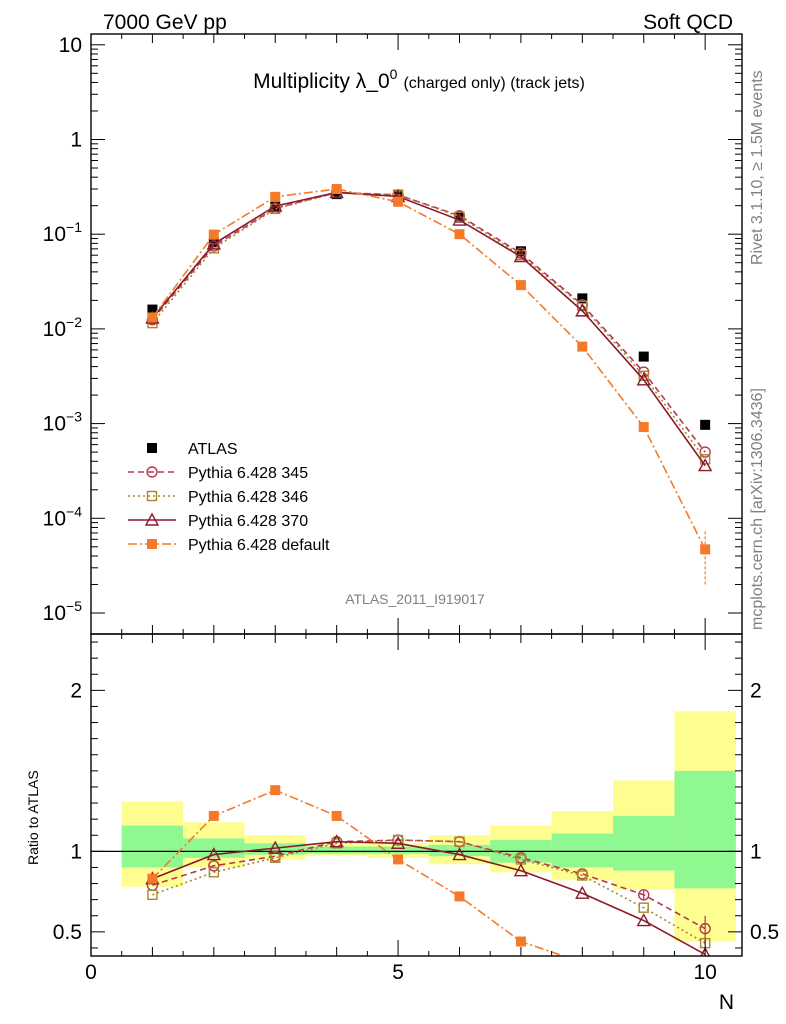 This screenshot has width=786, height=1024. Describe the element at coordinates (165, 22) in the screenshot. I see `energy-label: 7000 GeV pp` at that location.